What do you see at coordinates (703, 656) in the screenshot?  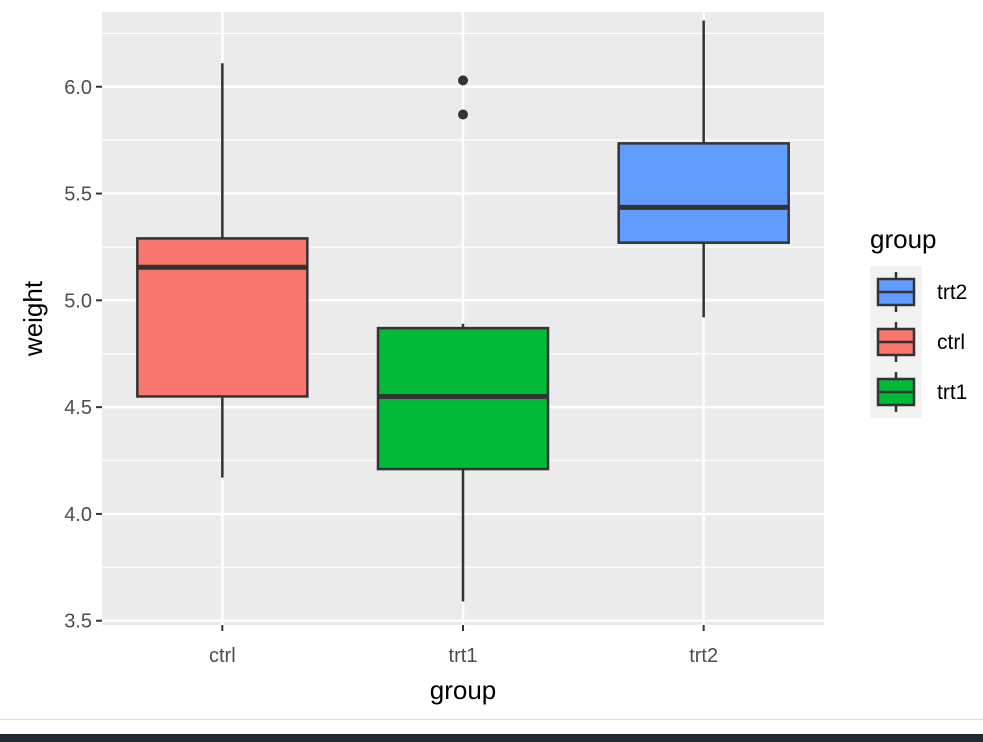 I see `x-tick-label: trt2` at bounding box center [703, 656].